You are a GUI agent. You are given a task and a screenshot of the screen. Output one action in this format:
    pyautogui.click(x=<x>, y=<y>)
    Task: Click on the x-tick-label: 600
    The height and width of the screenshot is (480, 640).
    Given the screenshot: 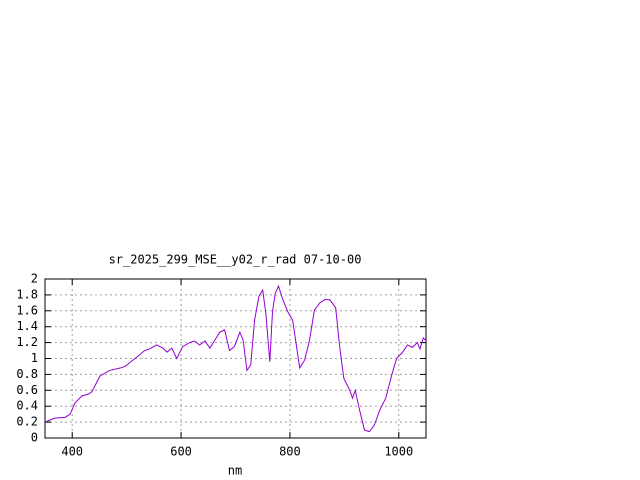 What is the action you would take?
    pyautogui.click(x=181, y=452)
    